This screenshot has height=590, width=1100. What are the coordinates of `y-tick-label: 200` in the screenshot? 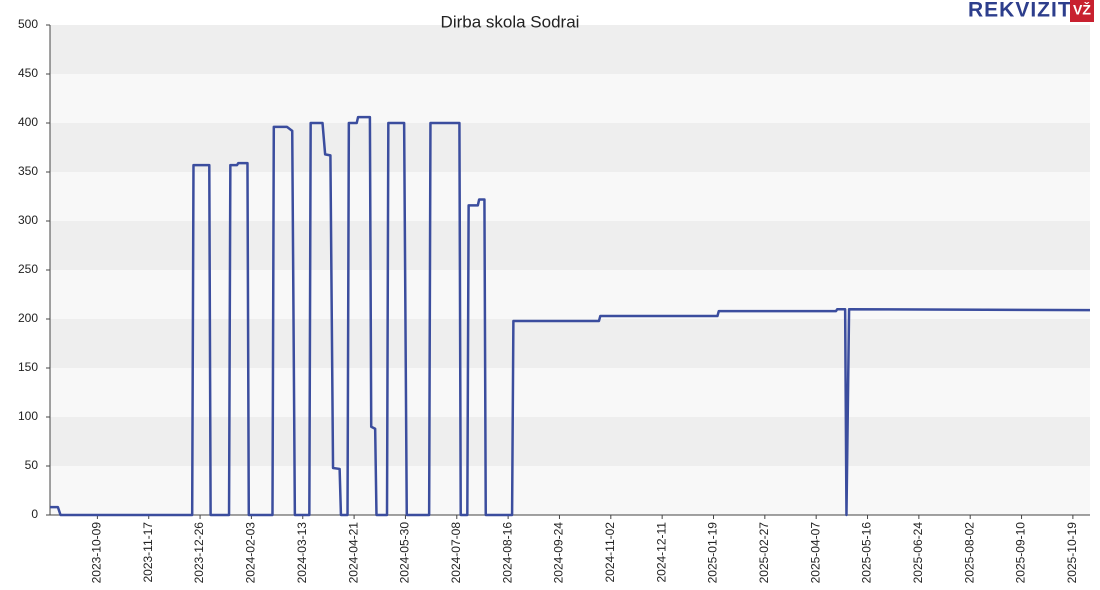 It's located at (28, 318).